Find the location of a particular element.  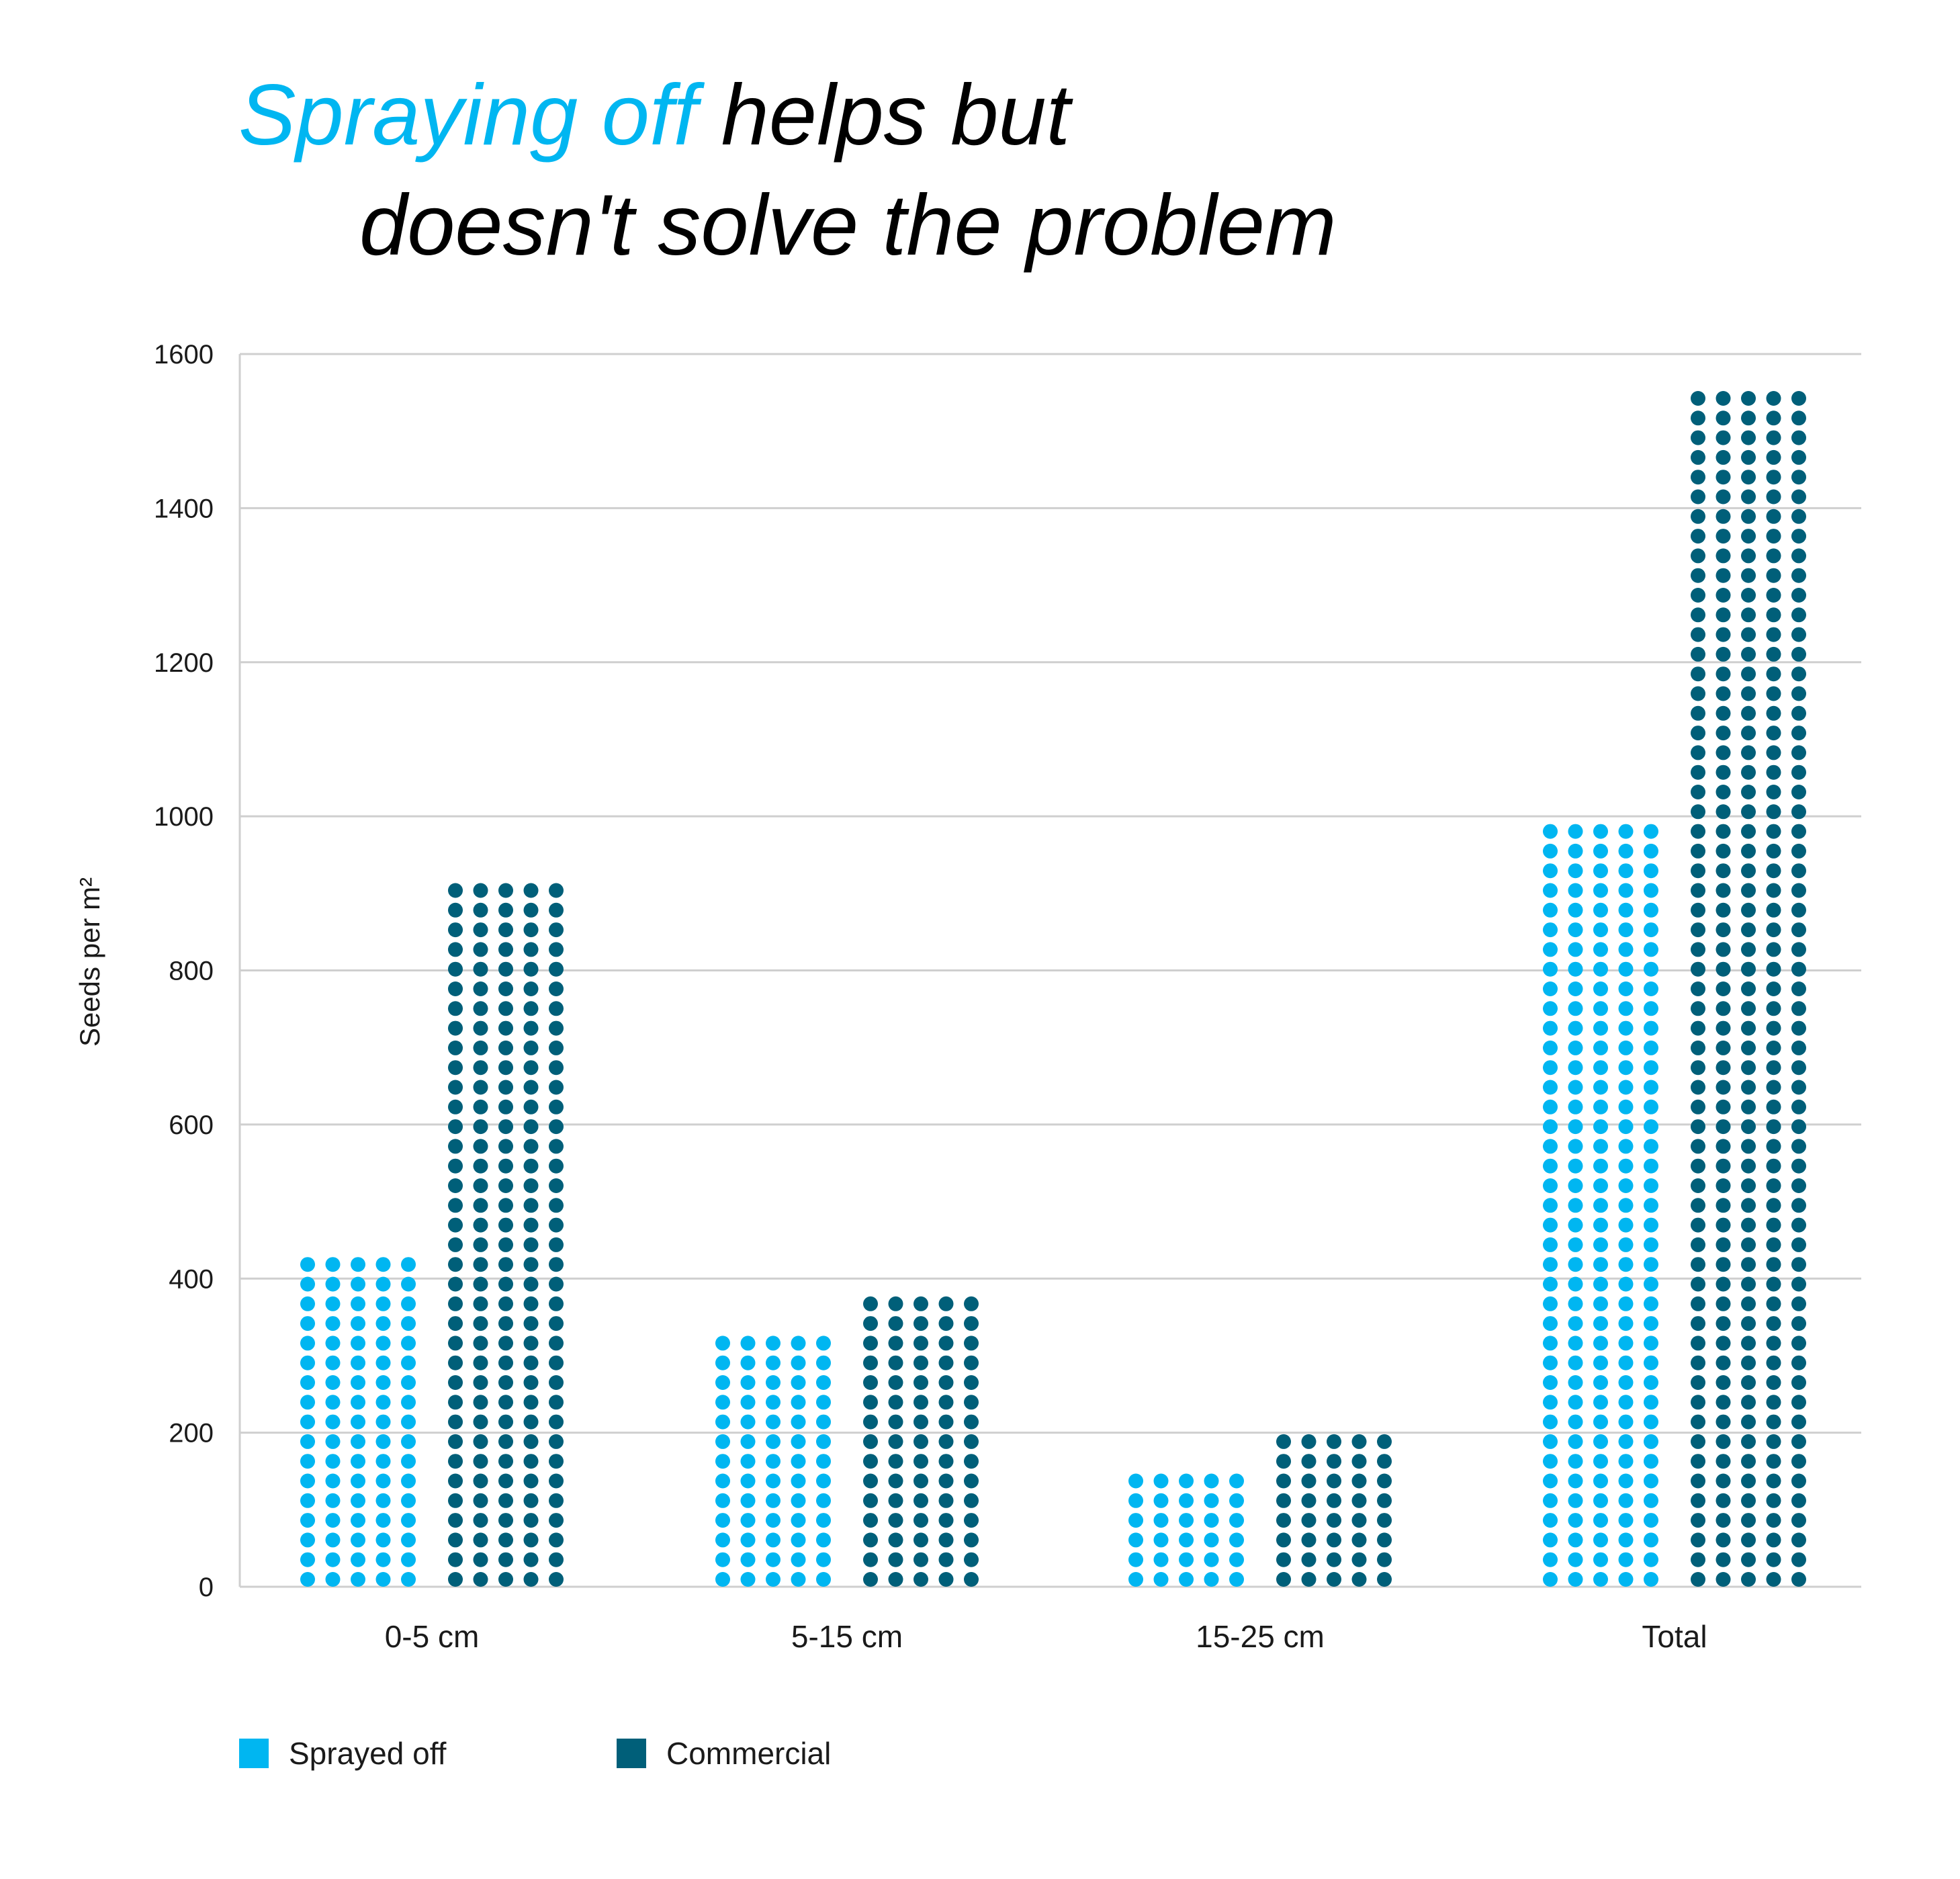

legend-item-sprayed-off: Sprayed off is located at coordinates (342, 1753).